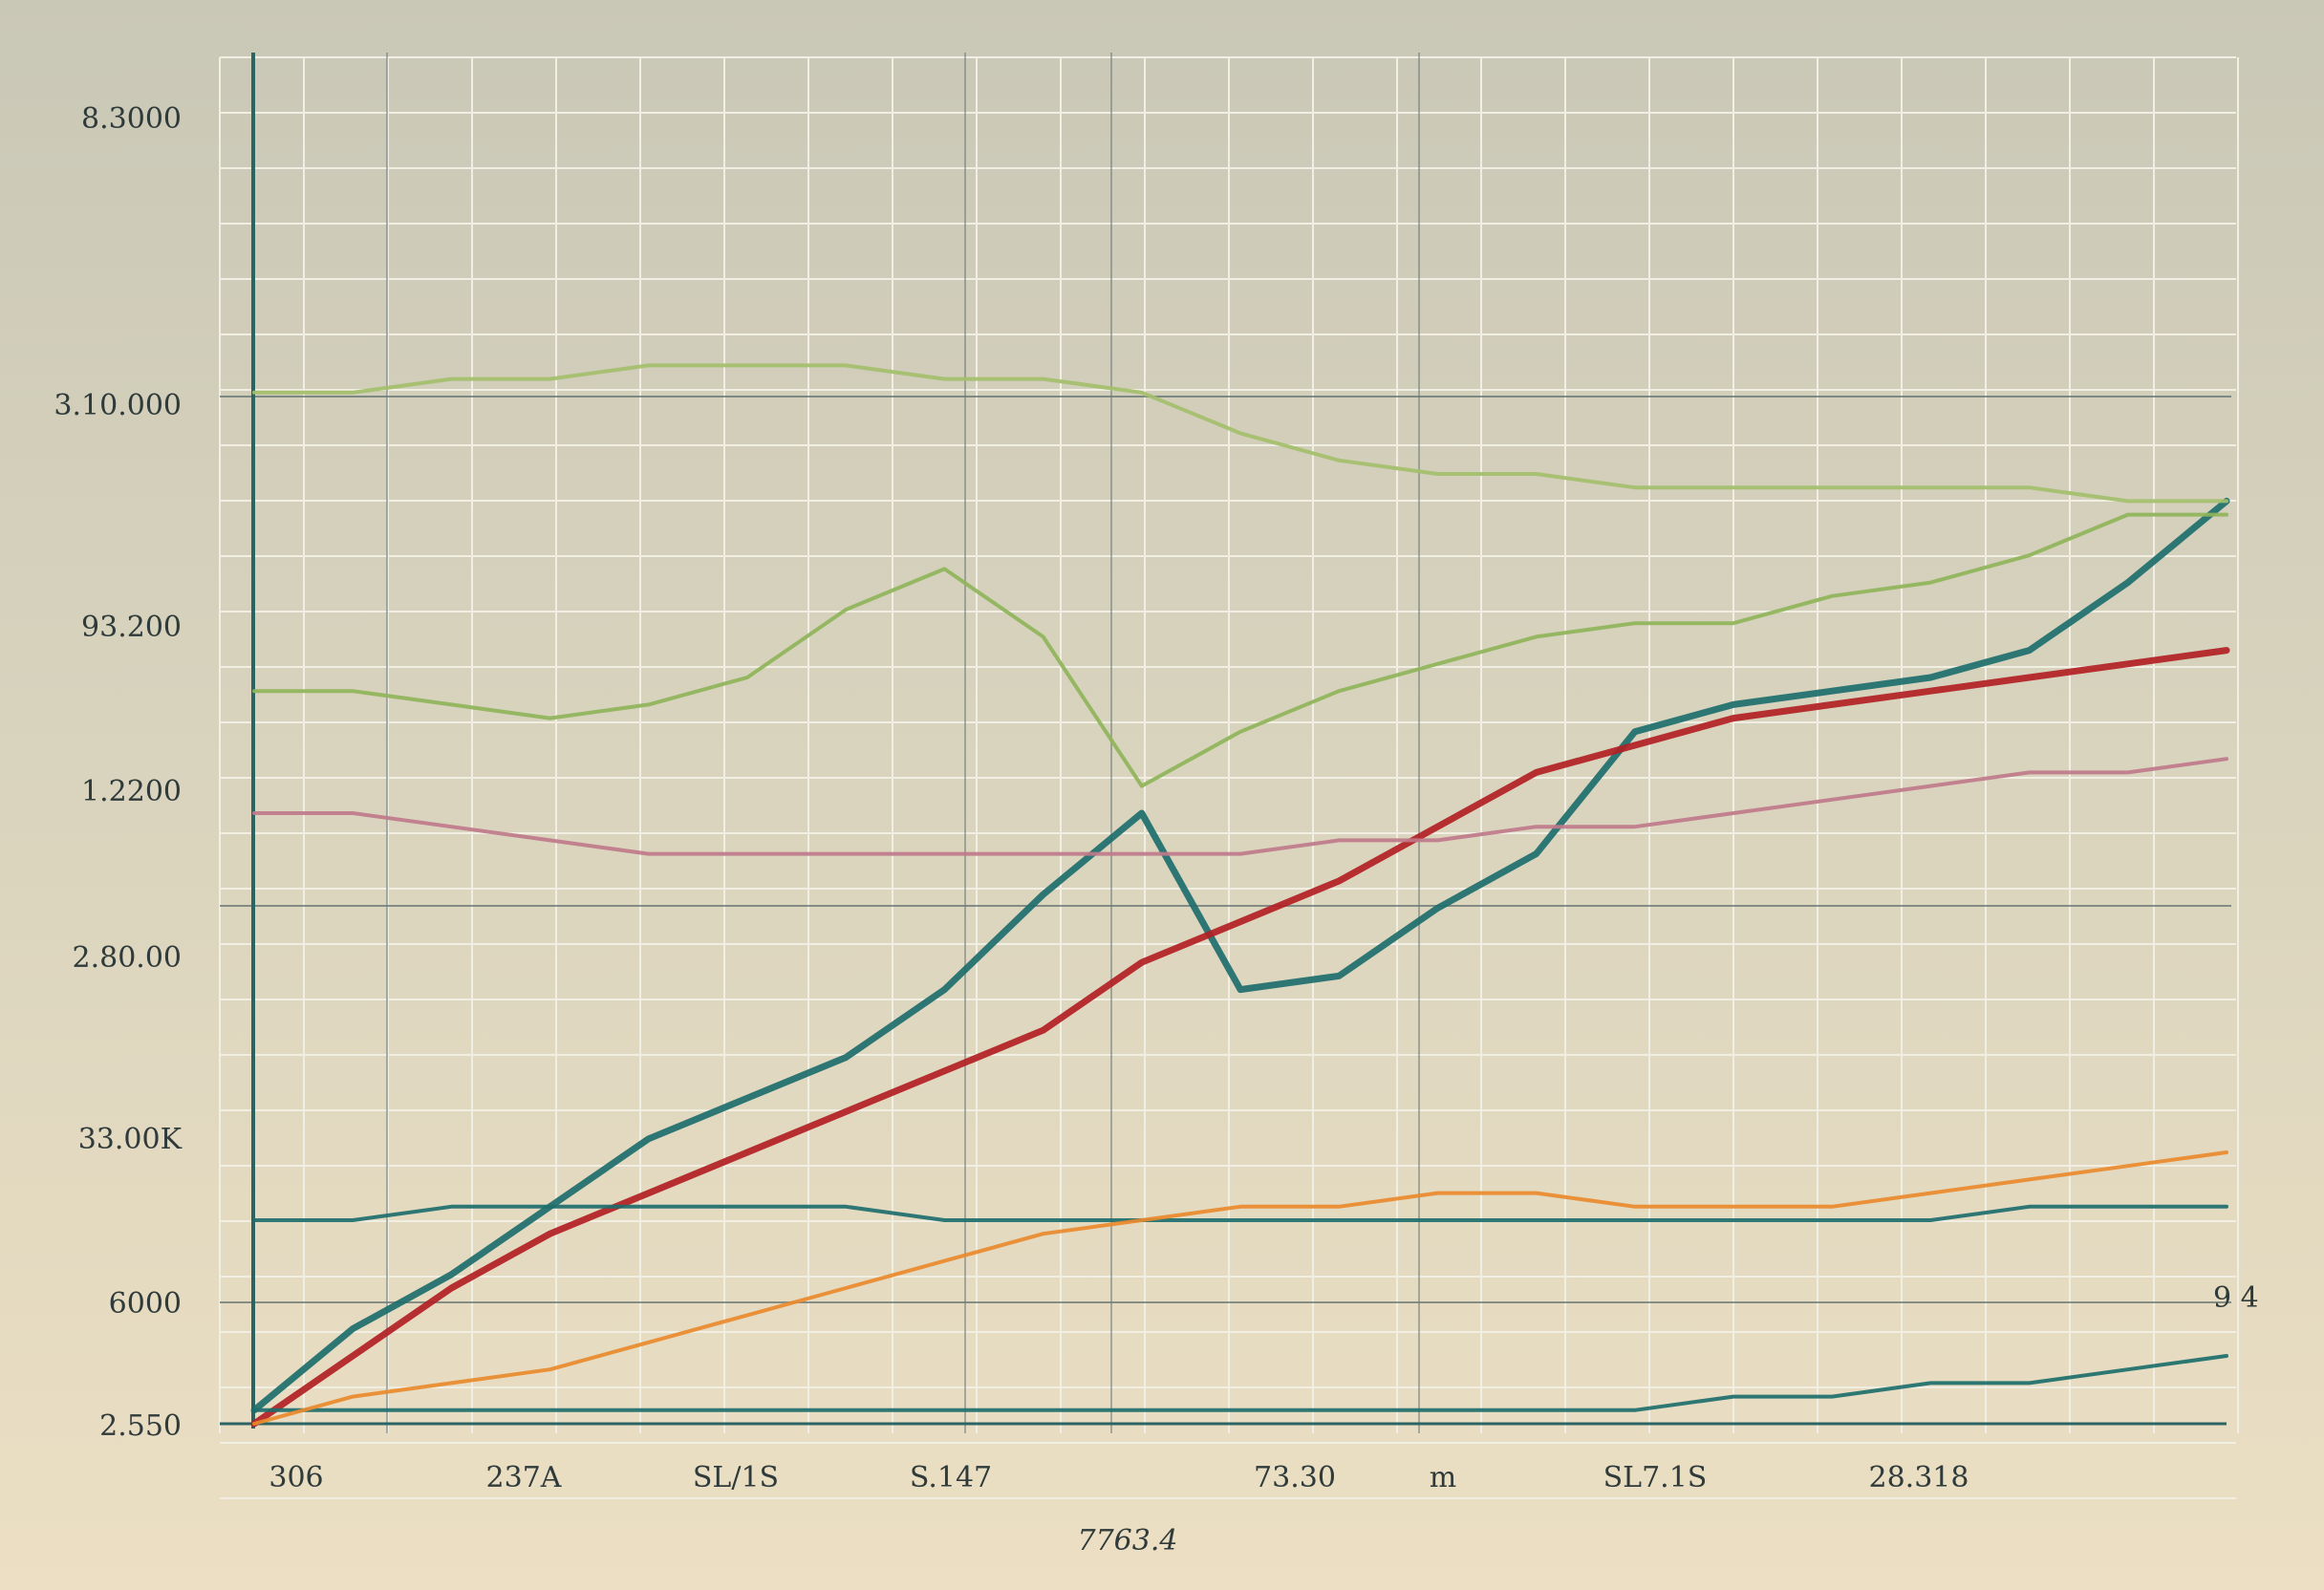 The height and width of the screenshot is (1590, 2324). Describe the element at coordinates (118, 405) in the screenshot. I see `y-tick-label: 3.10.000` at that location.